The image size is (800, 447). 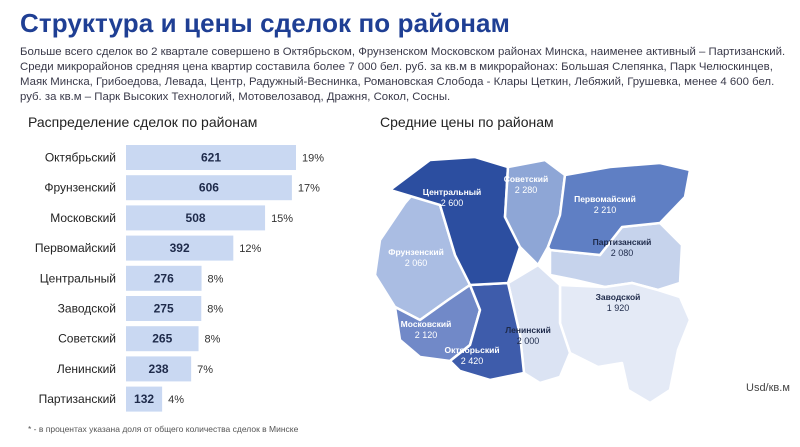 I want to click on district-price-label: 2 420, so click(x=472, y=361).